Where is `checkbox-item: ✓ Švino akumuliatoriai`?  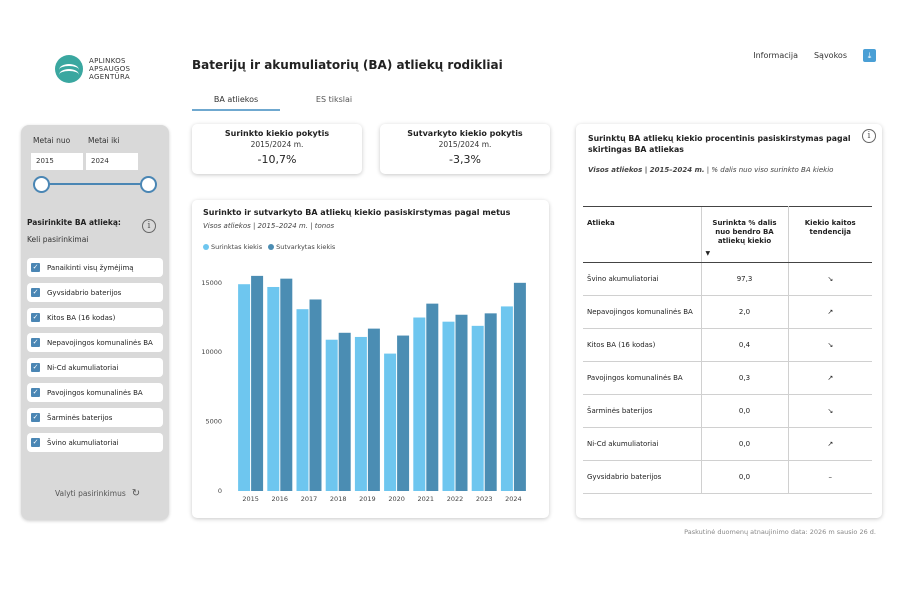
checkbox-item: ✓ Švino akumuliatoriai is located at coordinates (95, 442).